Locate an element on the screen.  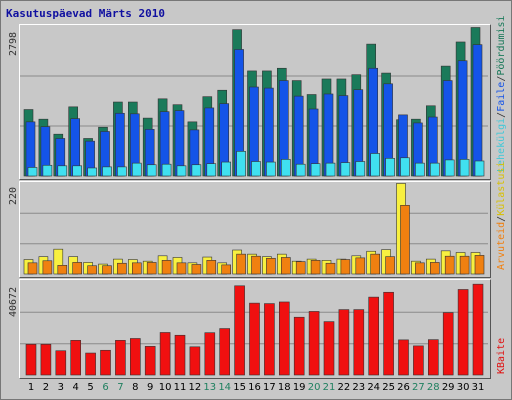
day-label-21: 21 is located at coordinates (329, 387).